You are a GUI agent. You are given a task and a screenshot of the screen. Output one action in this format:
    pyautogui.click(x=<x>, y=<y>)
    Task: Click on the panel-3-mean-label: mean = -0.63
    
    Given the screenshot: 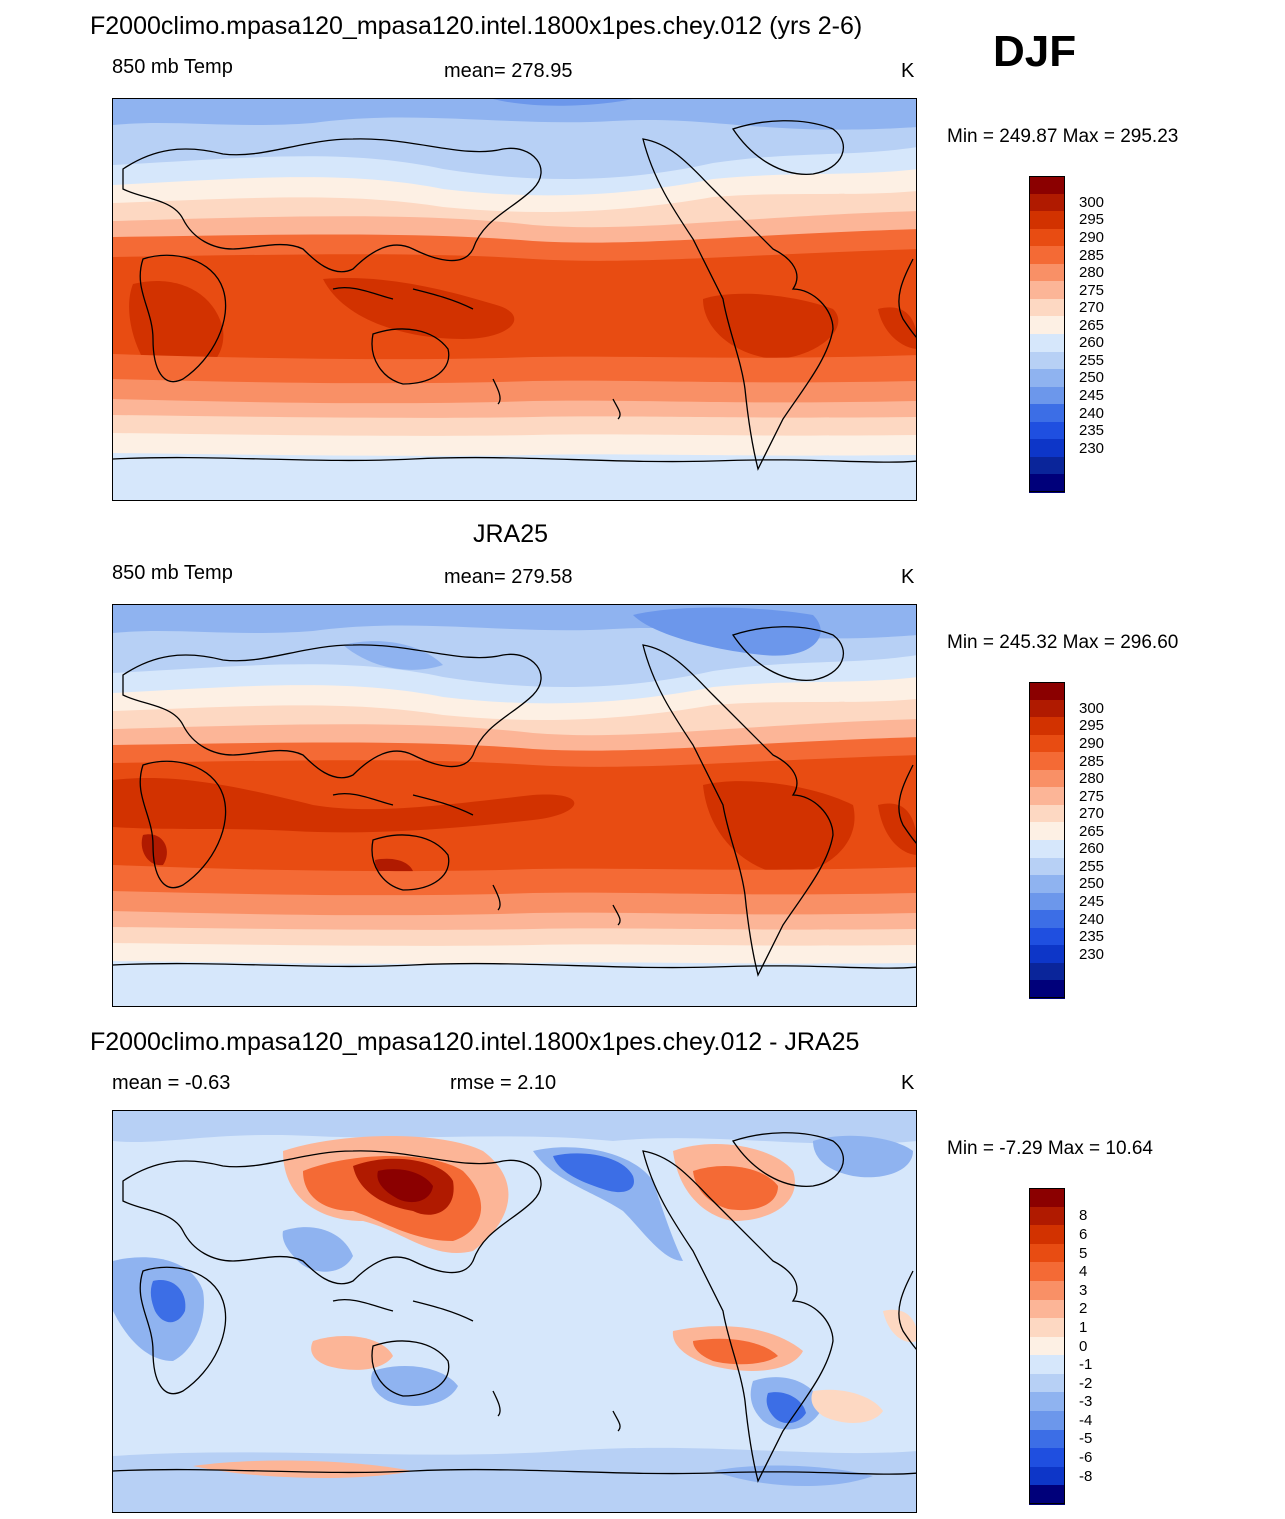 What is the action you would take?
    pyautogui.click(x=171, y=1083)
    